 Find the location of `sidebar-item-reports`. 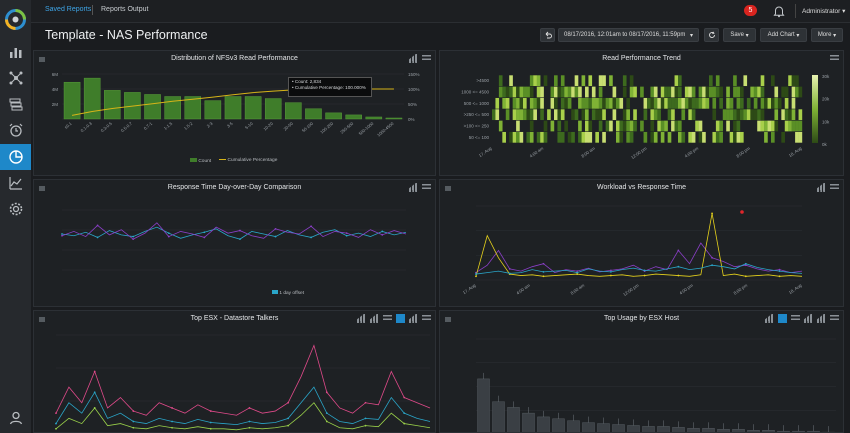

sidebar-item-reports is located at coordinates (15, 157).